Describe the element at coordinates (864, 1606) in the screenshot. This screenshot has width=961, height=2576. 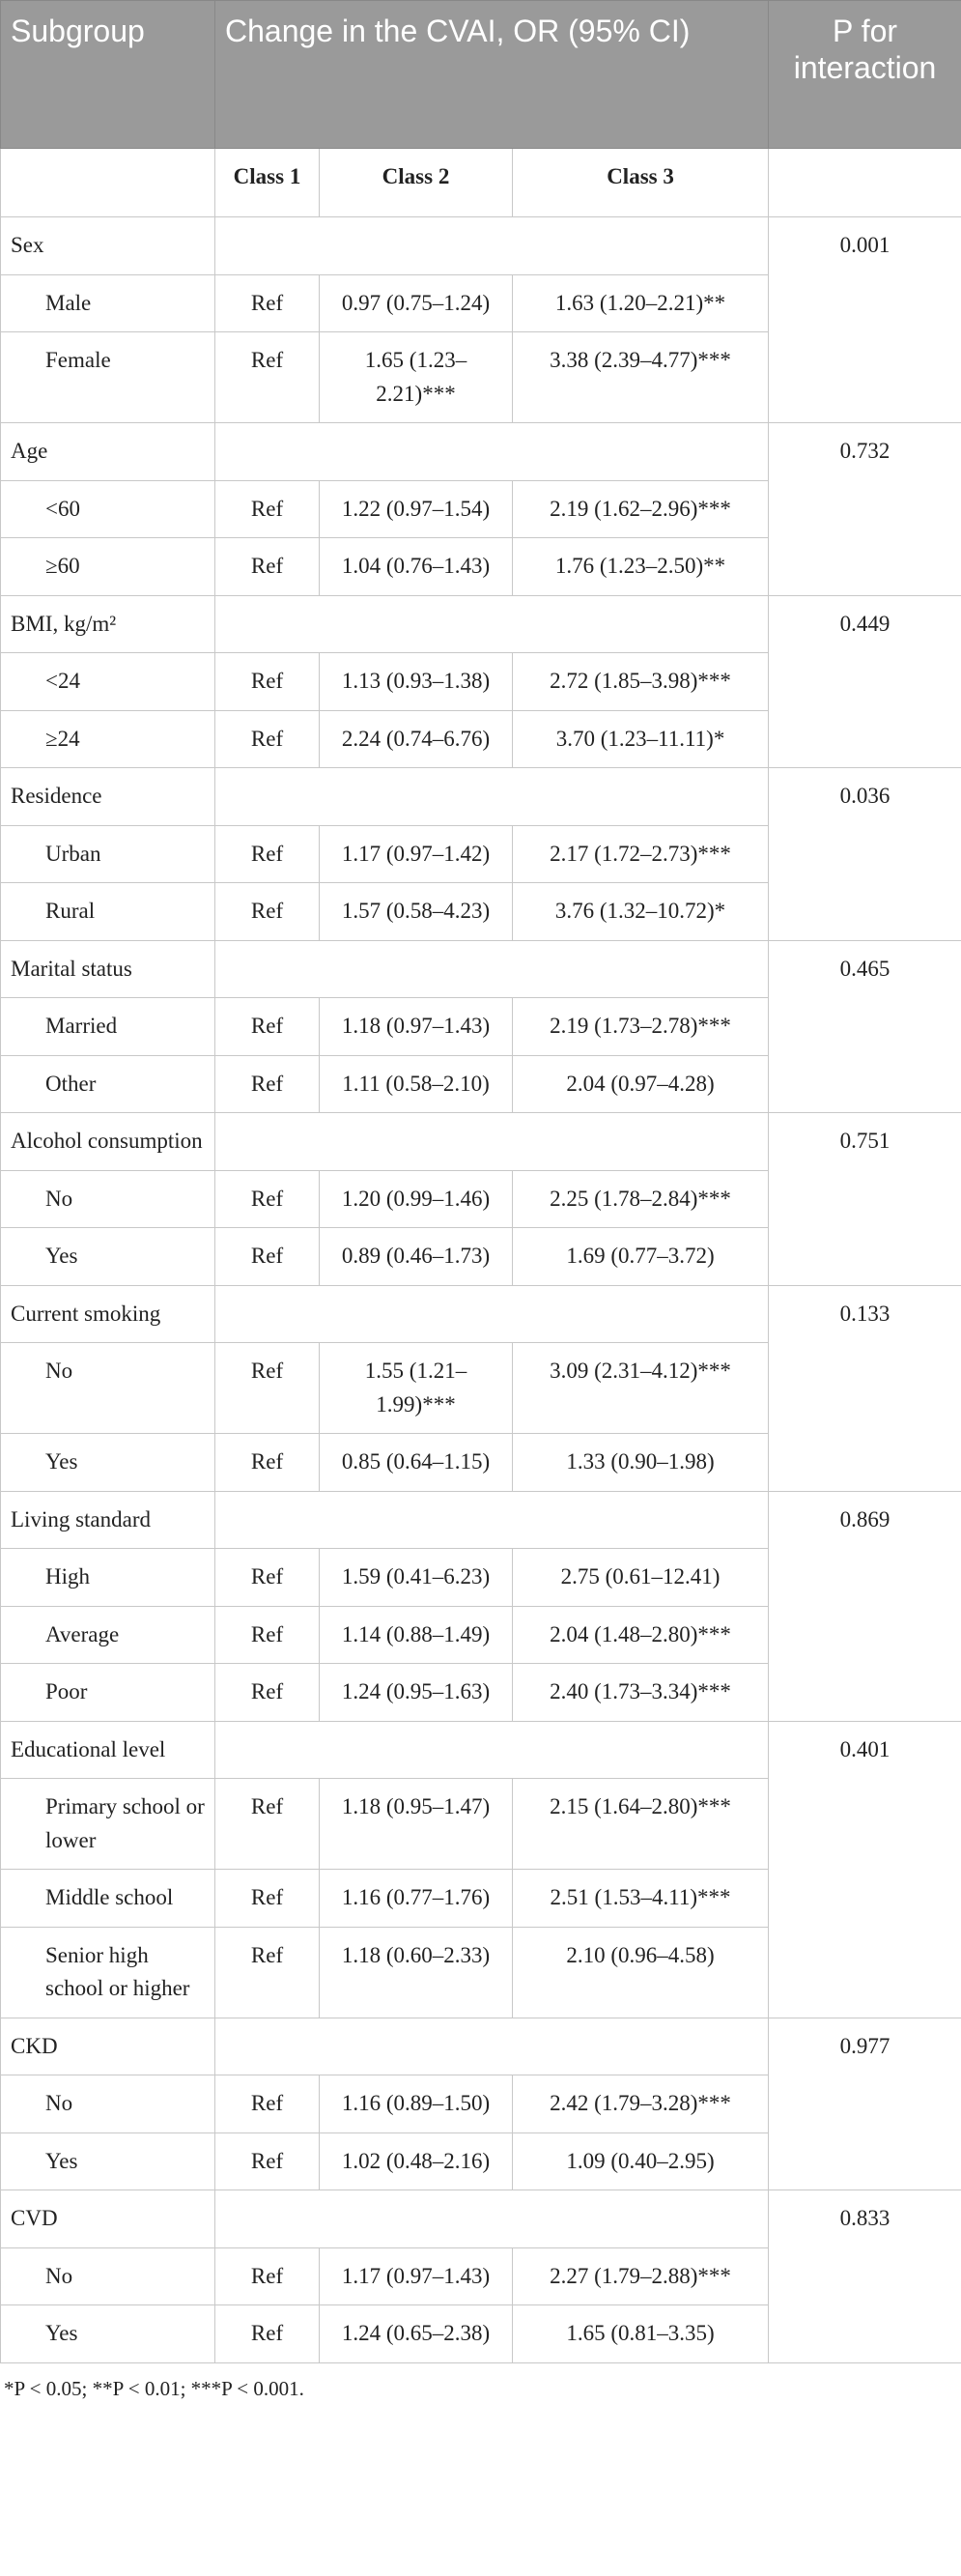
I see `p-value: 0.869` at that location.